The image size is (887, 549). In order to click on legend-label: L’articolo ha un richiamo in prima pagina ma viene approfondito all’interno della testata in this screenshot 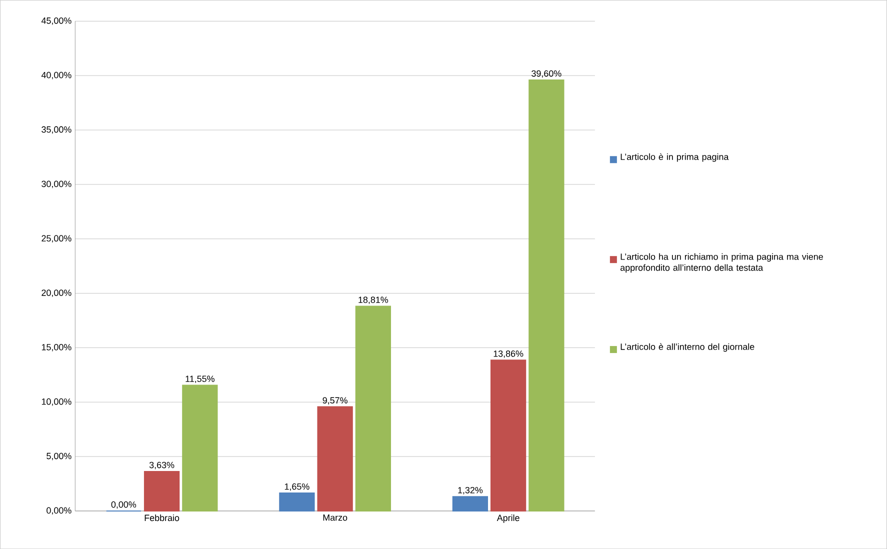, I will do `click(721, 263)`.